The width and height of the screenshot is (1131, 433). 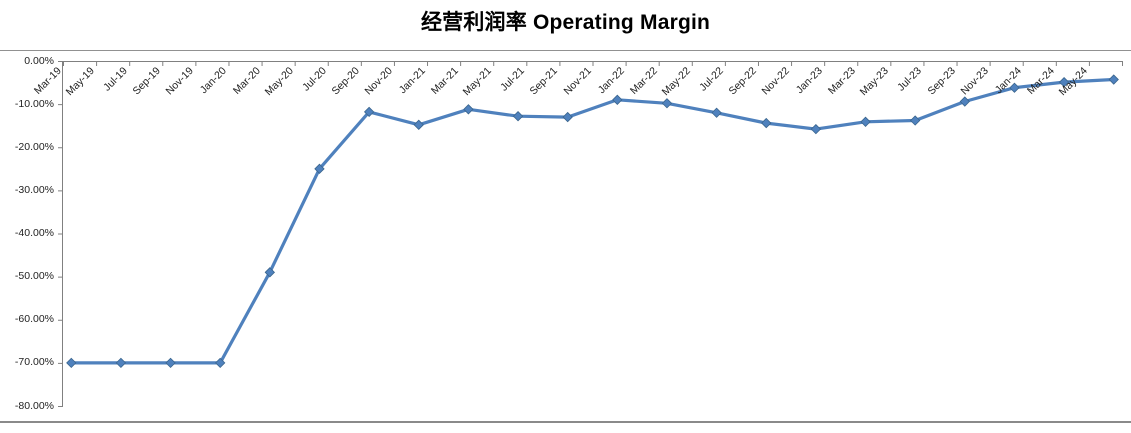 What do you see at coordinates (34, 362) in the screenshot?
I see `y-axis-label: -70.00%` at bounding box center [34, 362].